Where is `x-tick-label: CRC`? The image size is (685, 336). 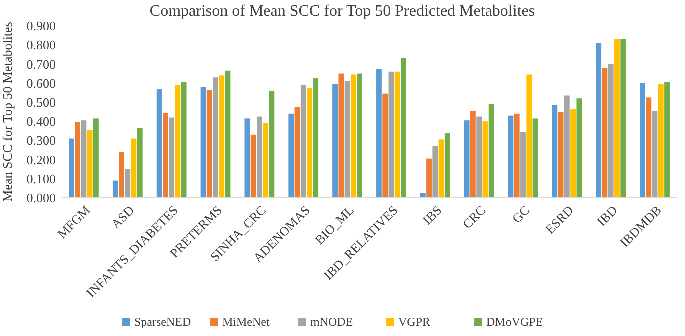
x-tick-label: CRC is located at coordinates (474, 217).